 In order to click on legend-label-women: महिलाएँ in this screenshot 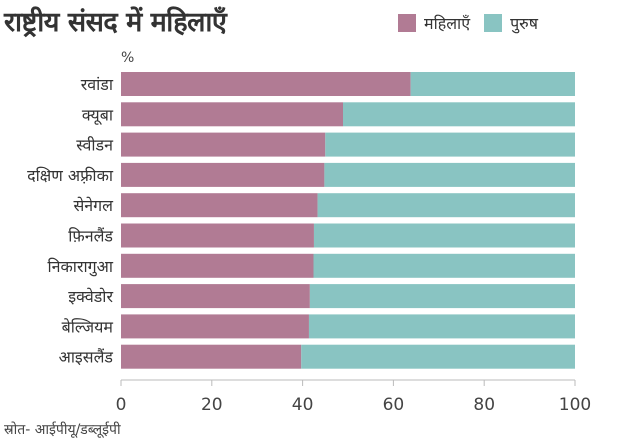, I will do `click(447, 23)`.